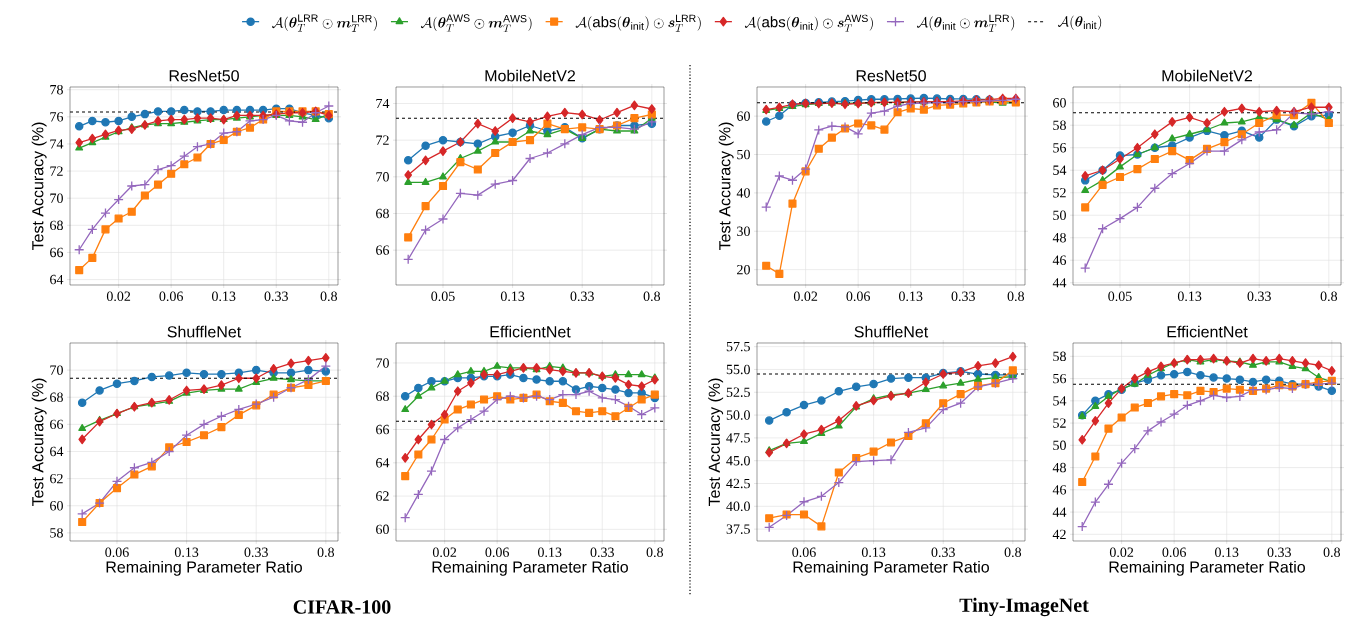  What do you see at coordinates (966, 23) in the screenshot?
I see `legend-label: $\mathcal{A}(\boldsymbol{\theta}_{\mathrm{init}}\odot\boldsymbol{m}_T^{\mathrm{LRR}})$` at bounding box center [966, 23].